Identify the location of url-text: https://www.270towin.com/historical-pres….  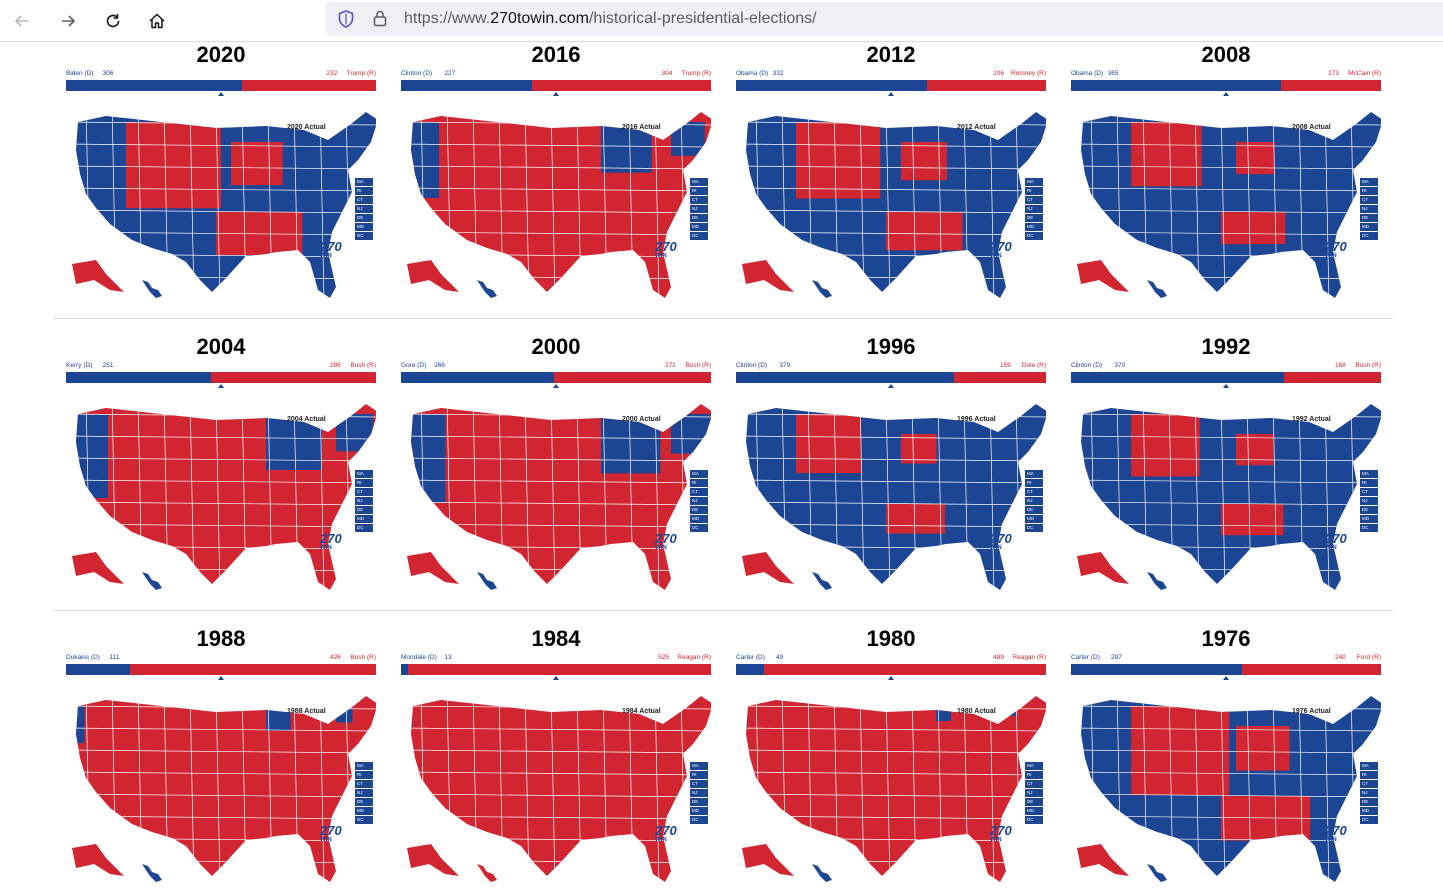
(610, 19).